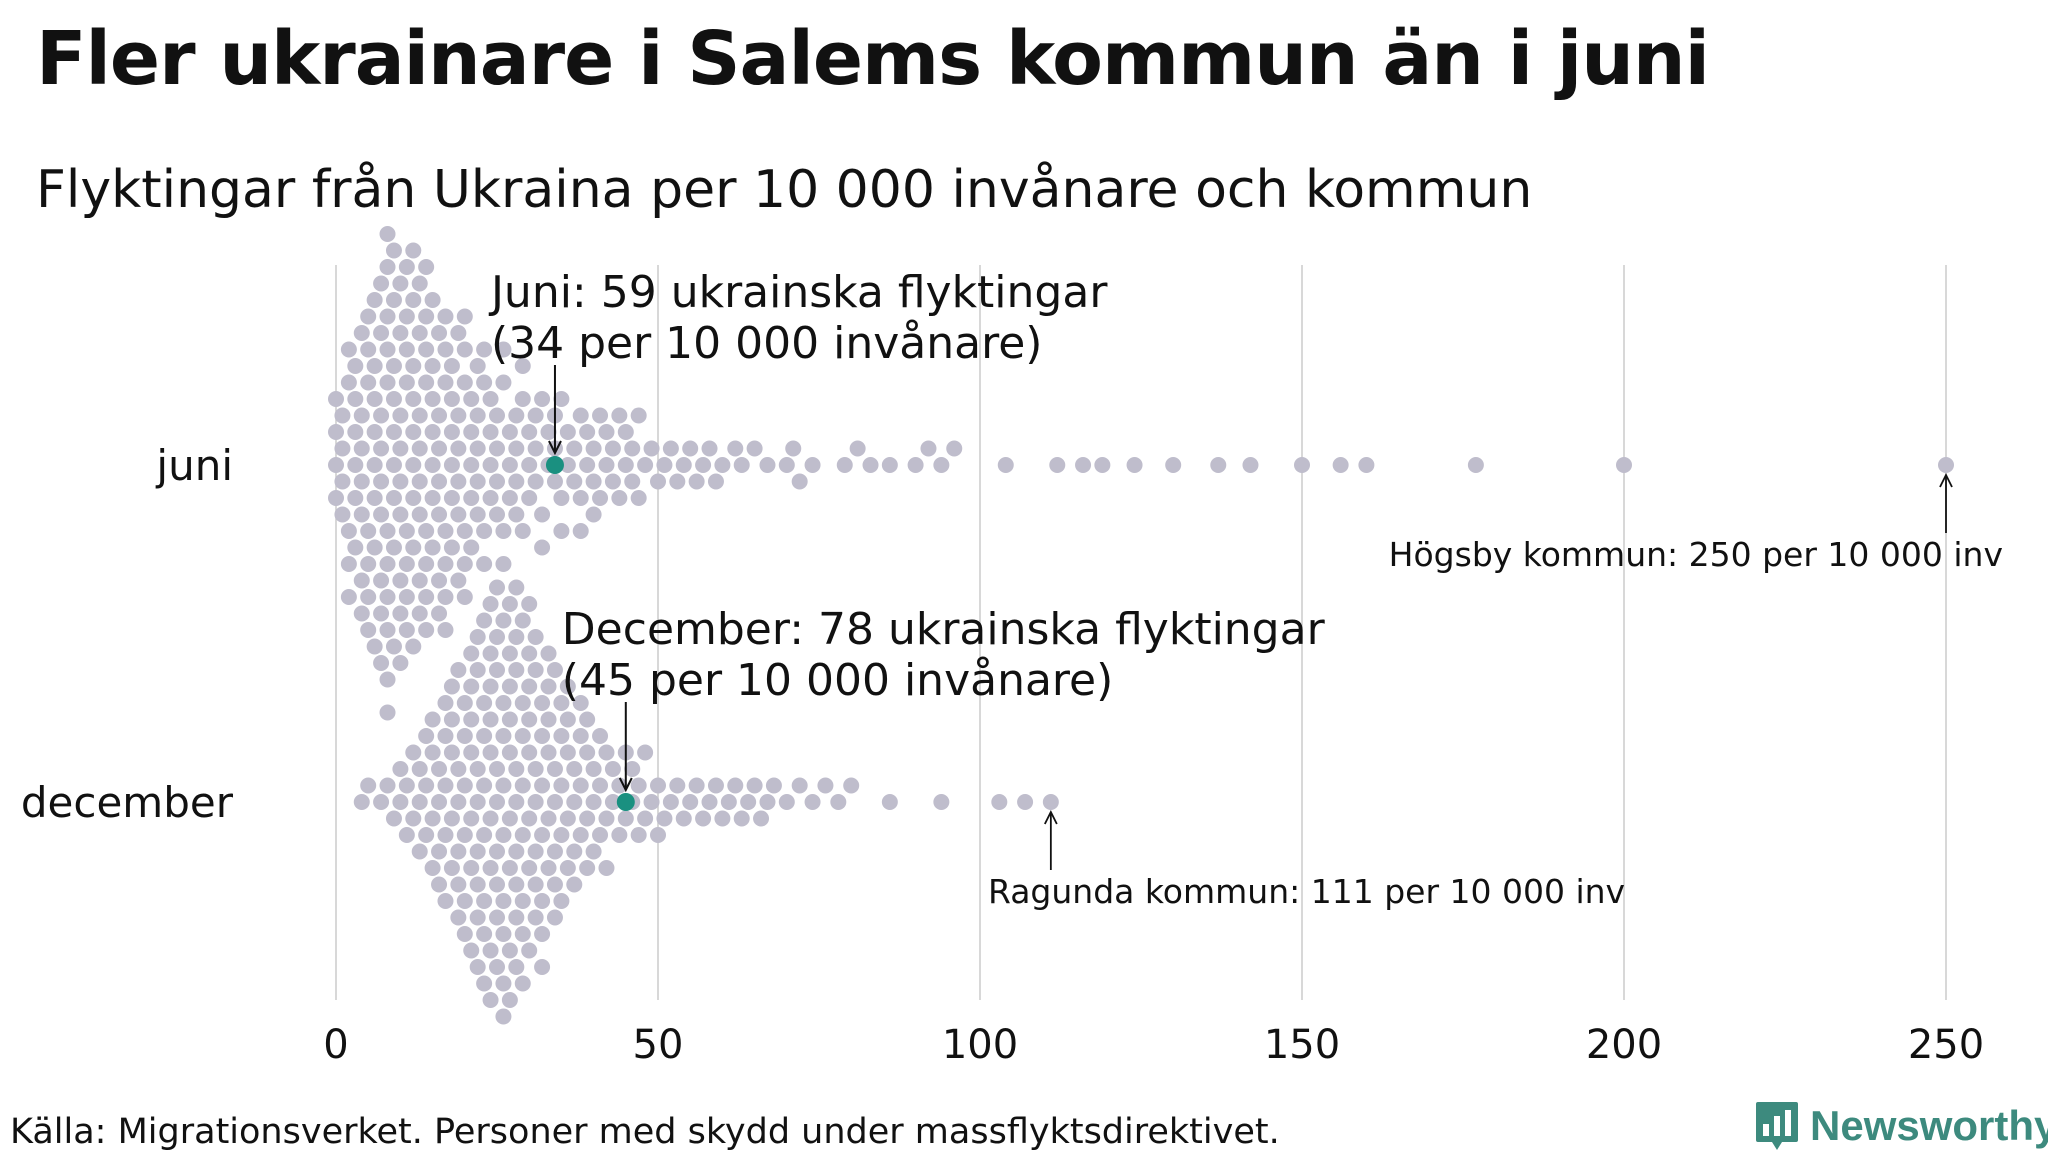 This screenshot has width=2048, height=1152. I want to click on highlight-point, so click(625, 802).